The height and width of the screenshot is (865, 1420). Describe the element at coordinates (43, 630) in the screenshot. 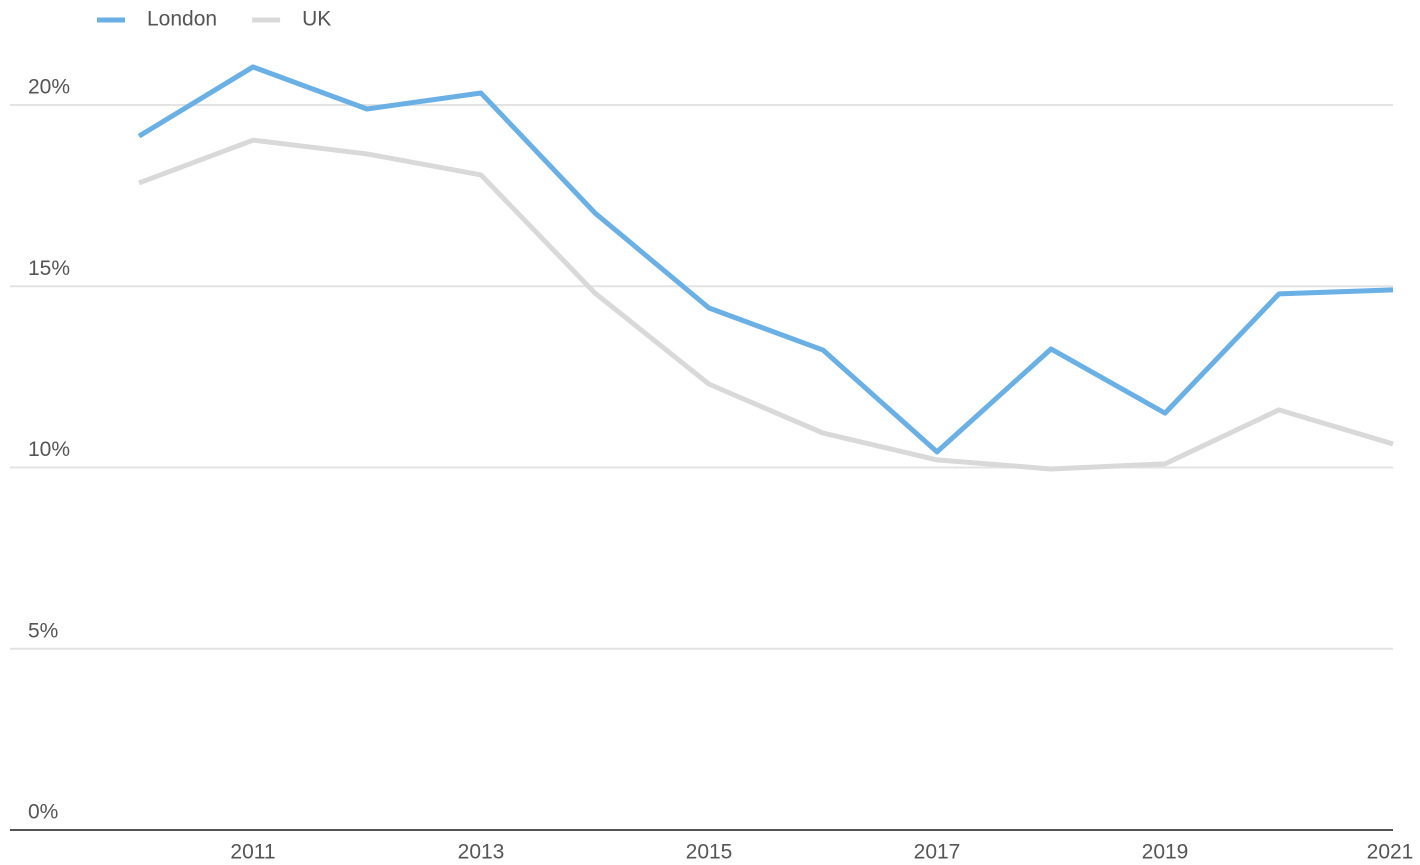

I see `y-tick-label: 5%` at that location.